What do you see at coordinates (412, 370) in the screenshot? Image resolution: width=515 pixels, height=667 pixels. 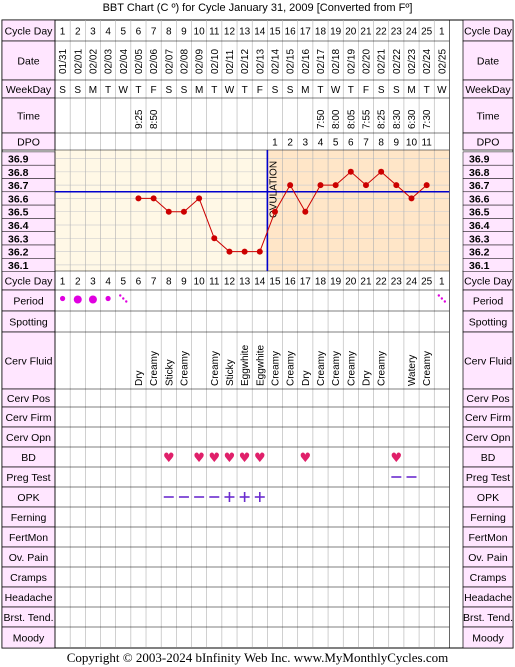 I see `cerv-fluid-label: Watery` at bounding box center [412, 370].